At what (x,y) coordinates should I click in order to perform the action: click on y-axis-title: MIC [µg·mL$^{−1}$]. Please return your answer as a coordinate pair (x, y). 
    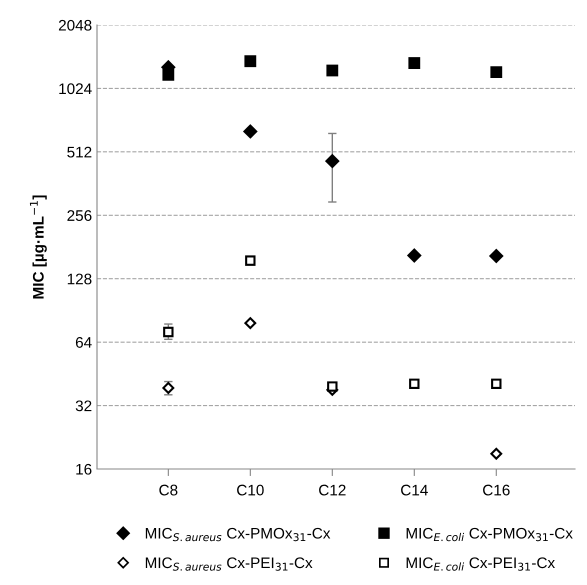
    Looking at the image, I should click on (38, 246).